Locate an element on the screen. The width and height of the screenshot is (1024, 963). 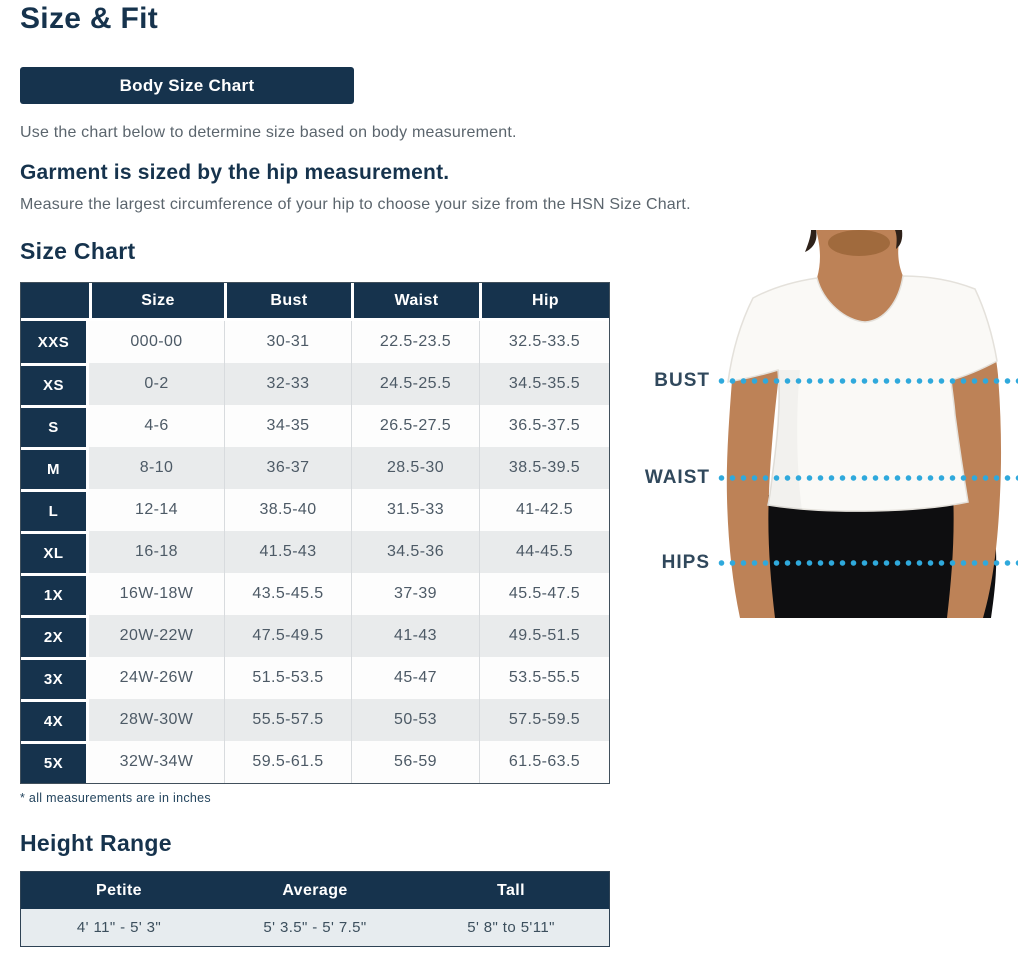
hip-cell: 34.5-35.5 is located at coordinates (544, 384).